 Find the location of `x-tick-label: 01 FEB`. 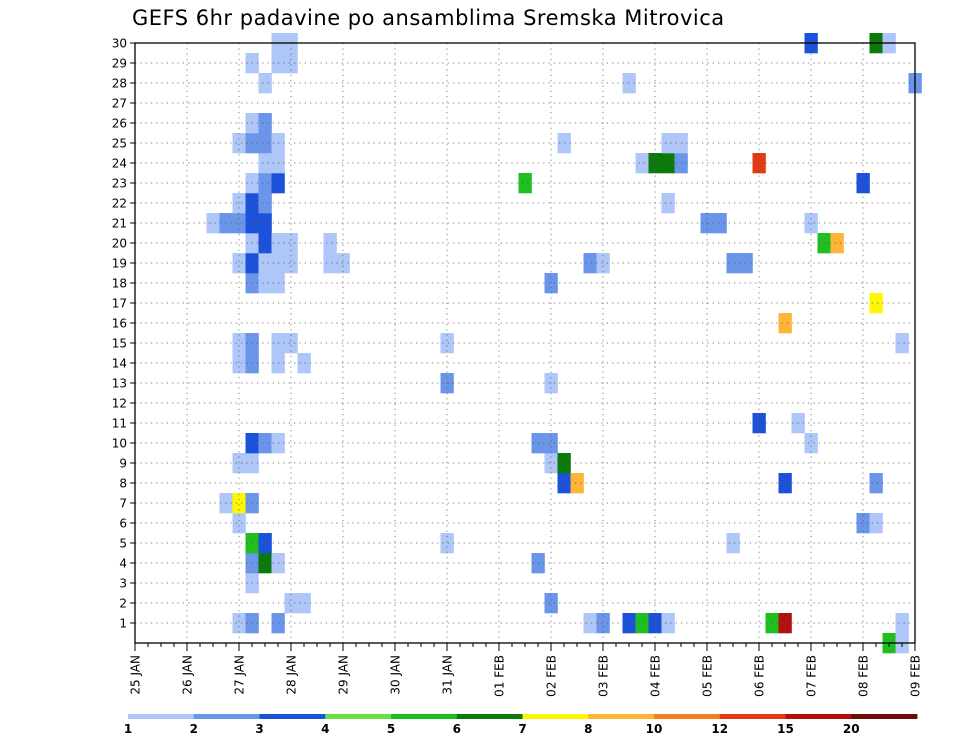

x-tick-label: 01 FEB is located at coordinates (500, 676).